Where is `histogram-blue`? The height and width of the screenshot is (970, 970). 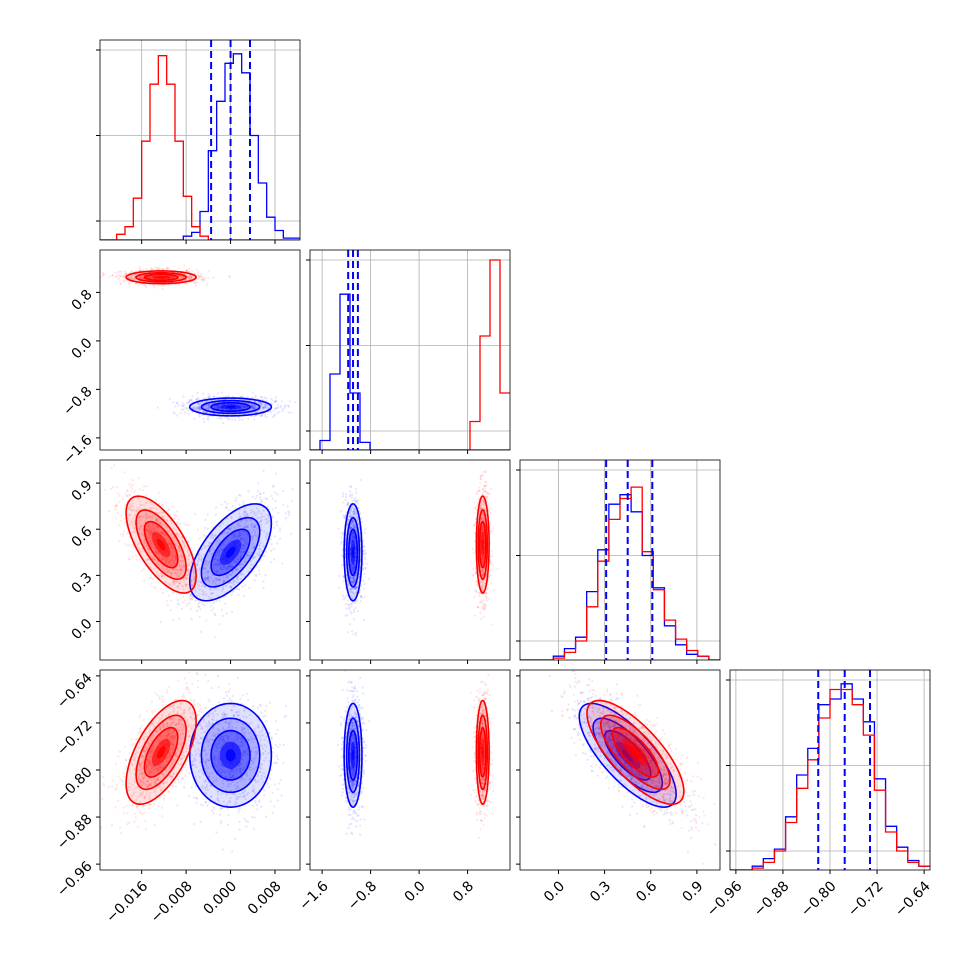 histogram-blue is located at coordinates (410, 371).